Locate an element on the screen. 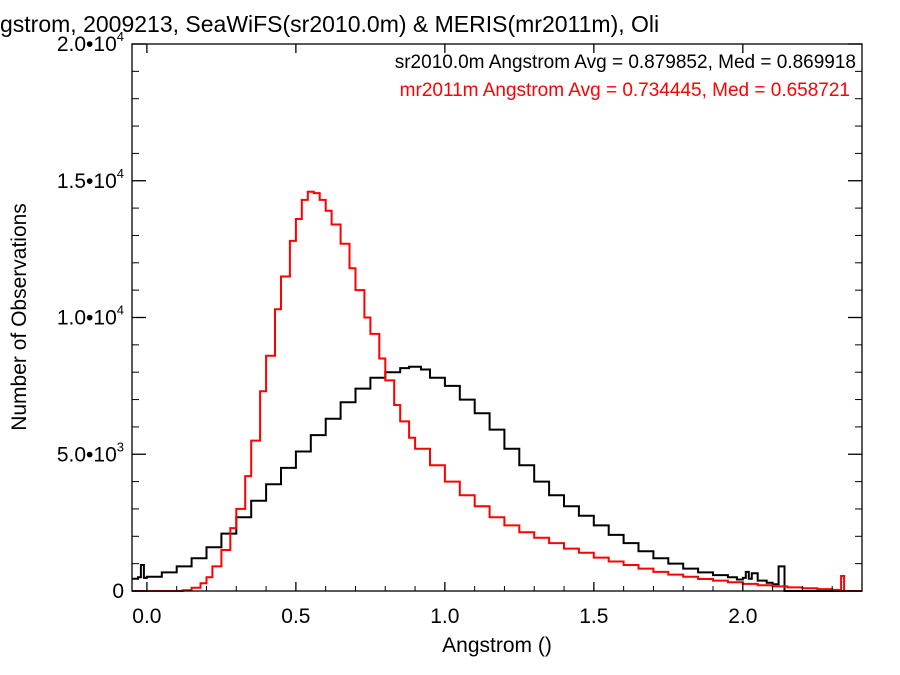 The image size is (900, 675). x-tick-label: 1.5 is located at coordinates (593, 616).